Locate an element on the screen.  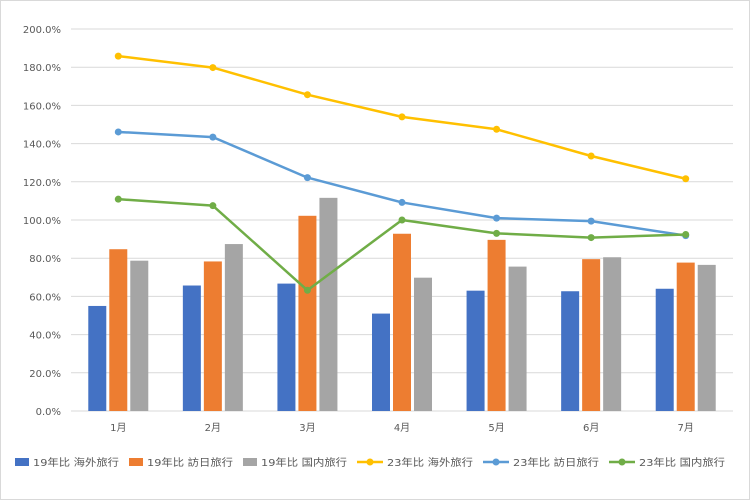
legend-label: 23年比 海外旅行 is located at coordinates (430, 462).